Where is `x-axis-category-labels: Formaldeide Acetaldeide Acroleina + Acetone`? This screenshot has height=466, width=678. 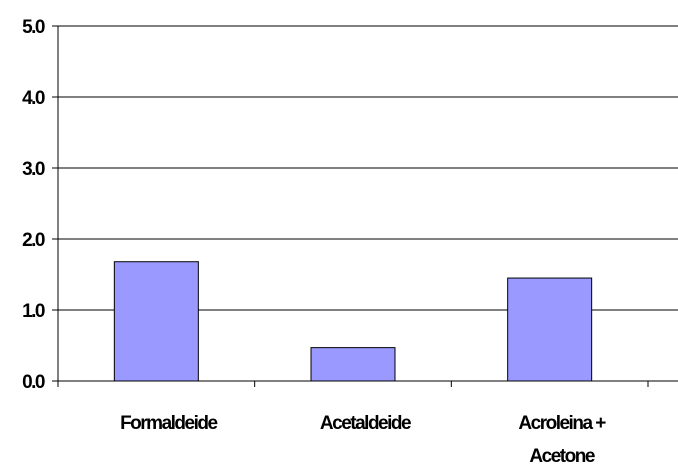
x-axis-category-labels: Formaldeide Acetaldeide Acroleina + Acetone is located at coordinates (364, 439).